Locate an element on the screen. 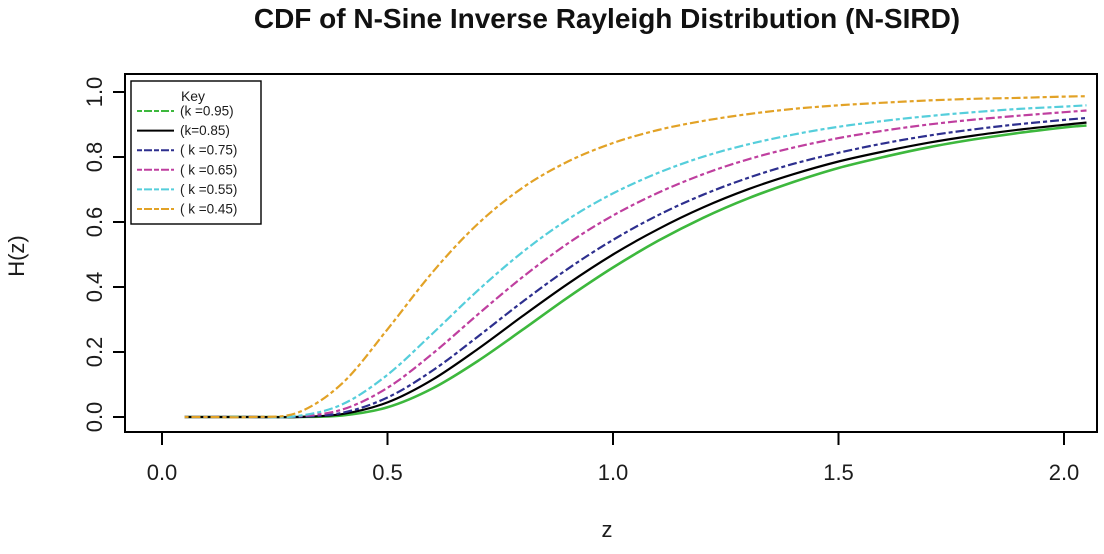  y-tick-label: 0.0 is located at coordinates (94, 417).